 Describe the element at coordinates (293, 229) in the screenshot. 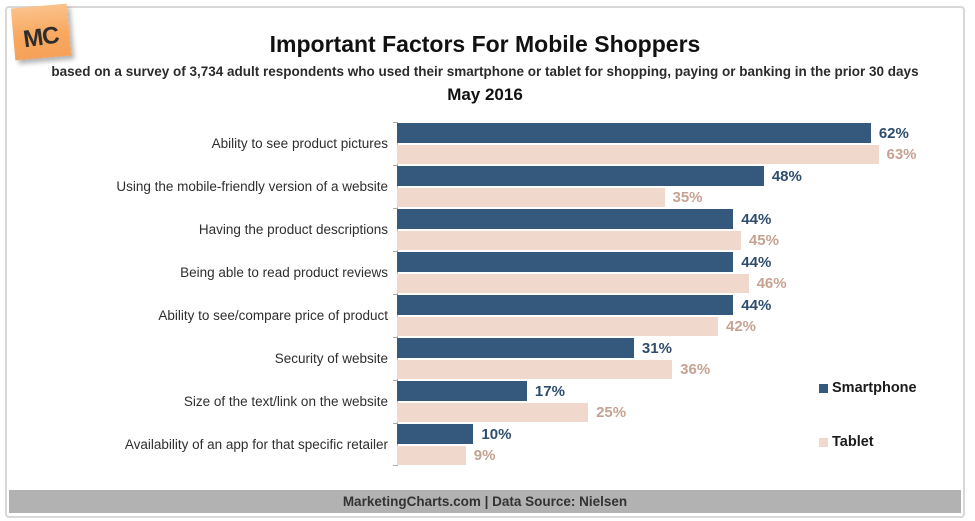

I see `category-label: Having the product descriptions` at that location.